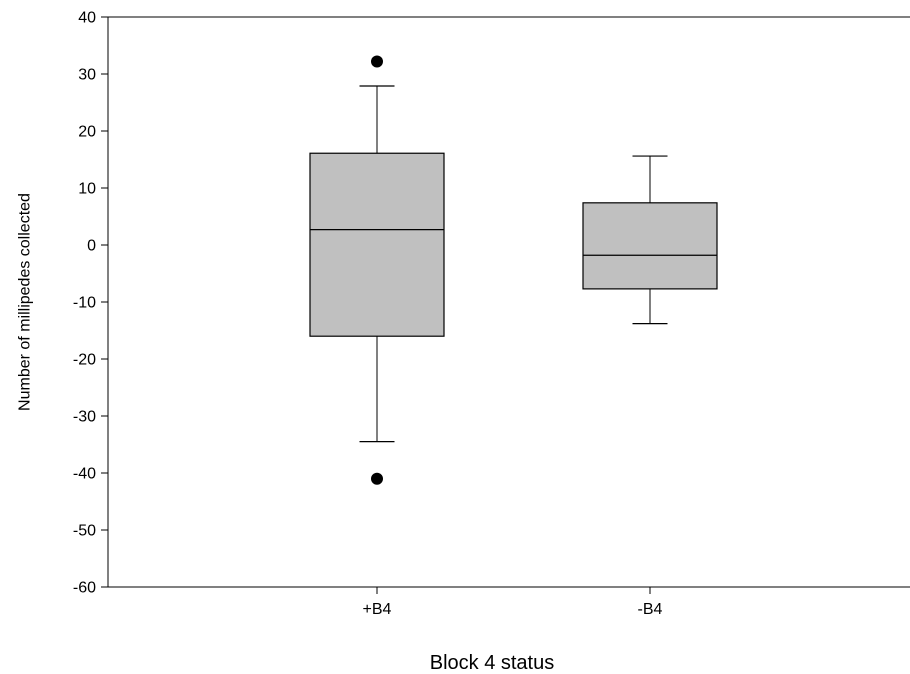 This screenshot has height=674, width=910. I want to click on x-axis: +B4 -B4, so click(513, 602).